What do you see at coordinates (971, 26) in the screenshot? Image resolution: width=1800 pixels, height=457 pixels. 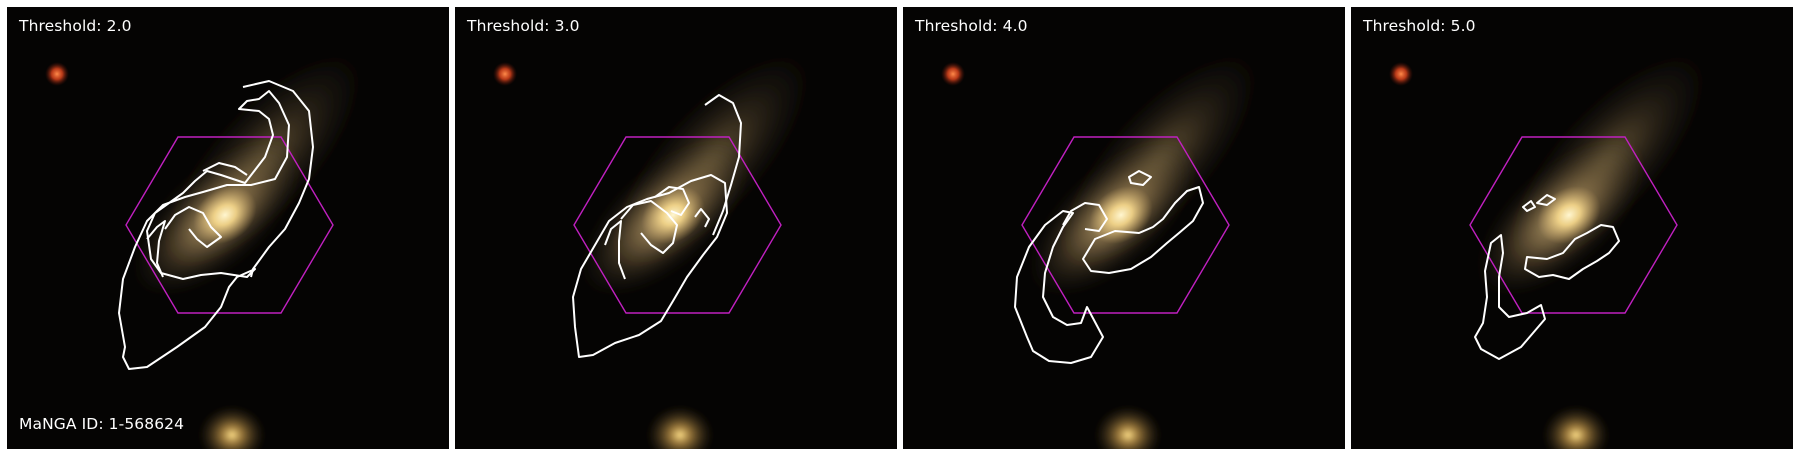 I see `threshold-label: Threshold: 4.0` at bounding box center [971, 26].